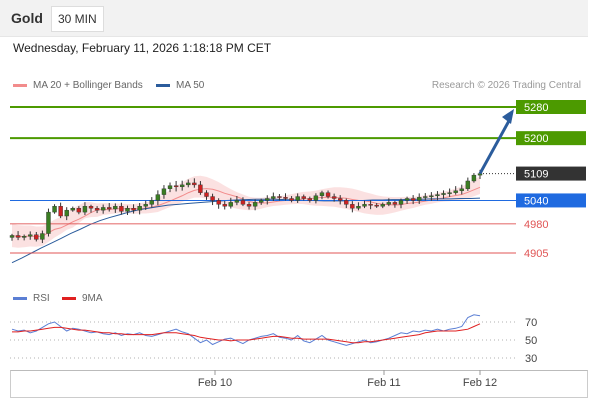 This screenshot has height=400, width=590. What do you see at coordinates (495, 146) in the screenshot?
I see `forecast-arrow-shaft` at bounding box center [495, 146].